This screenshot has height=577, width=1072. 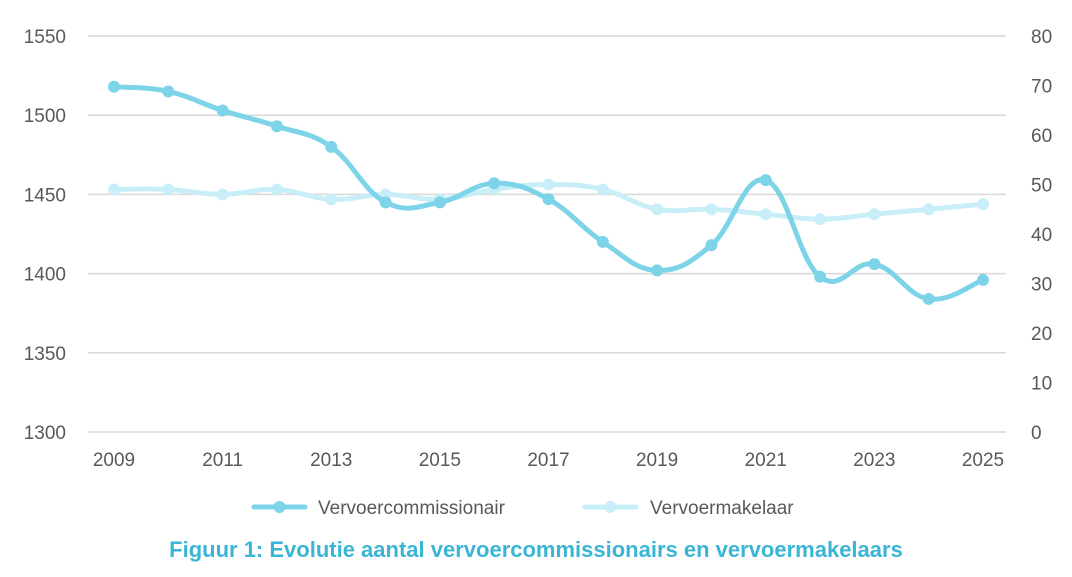 I want to click on left-axis-ticks: 1550 1500 1450 1400 1350 1300, so click(x=45, y=235).